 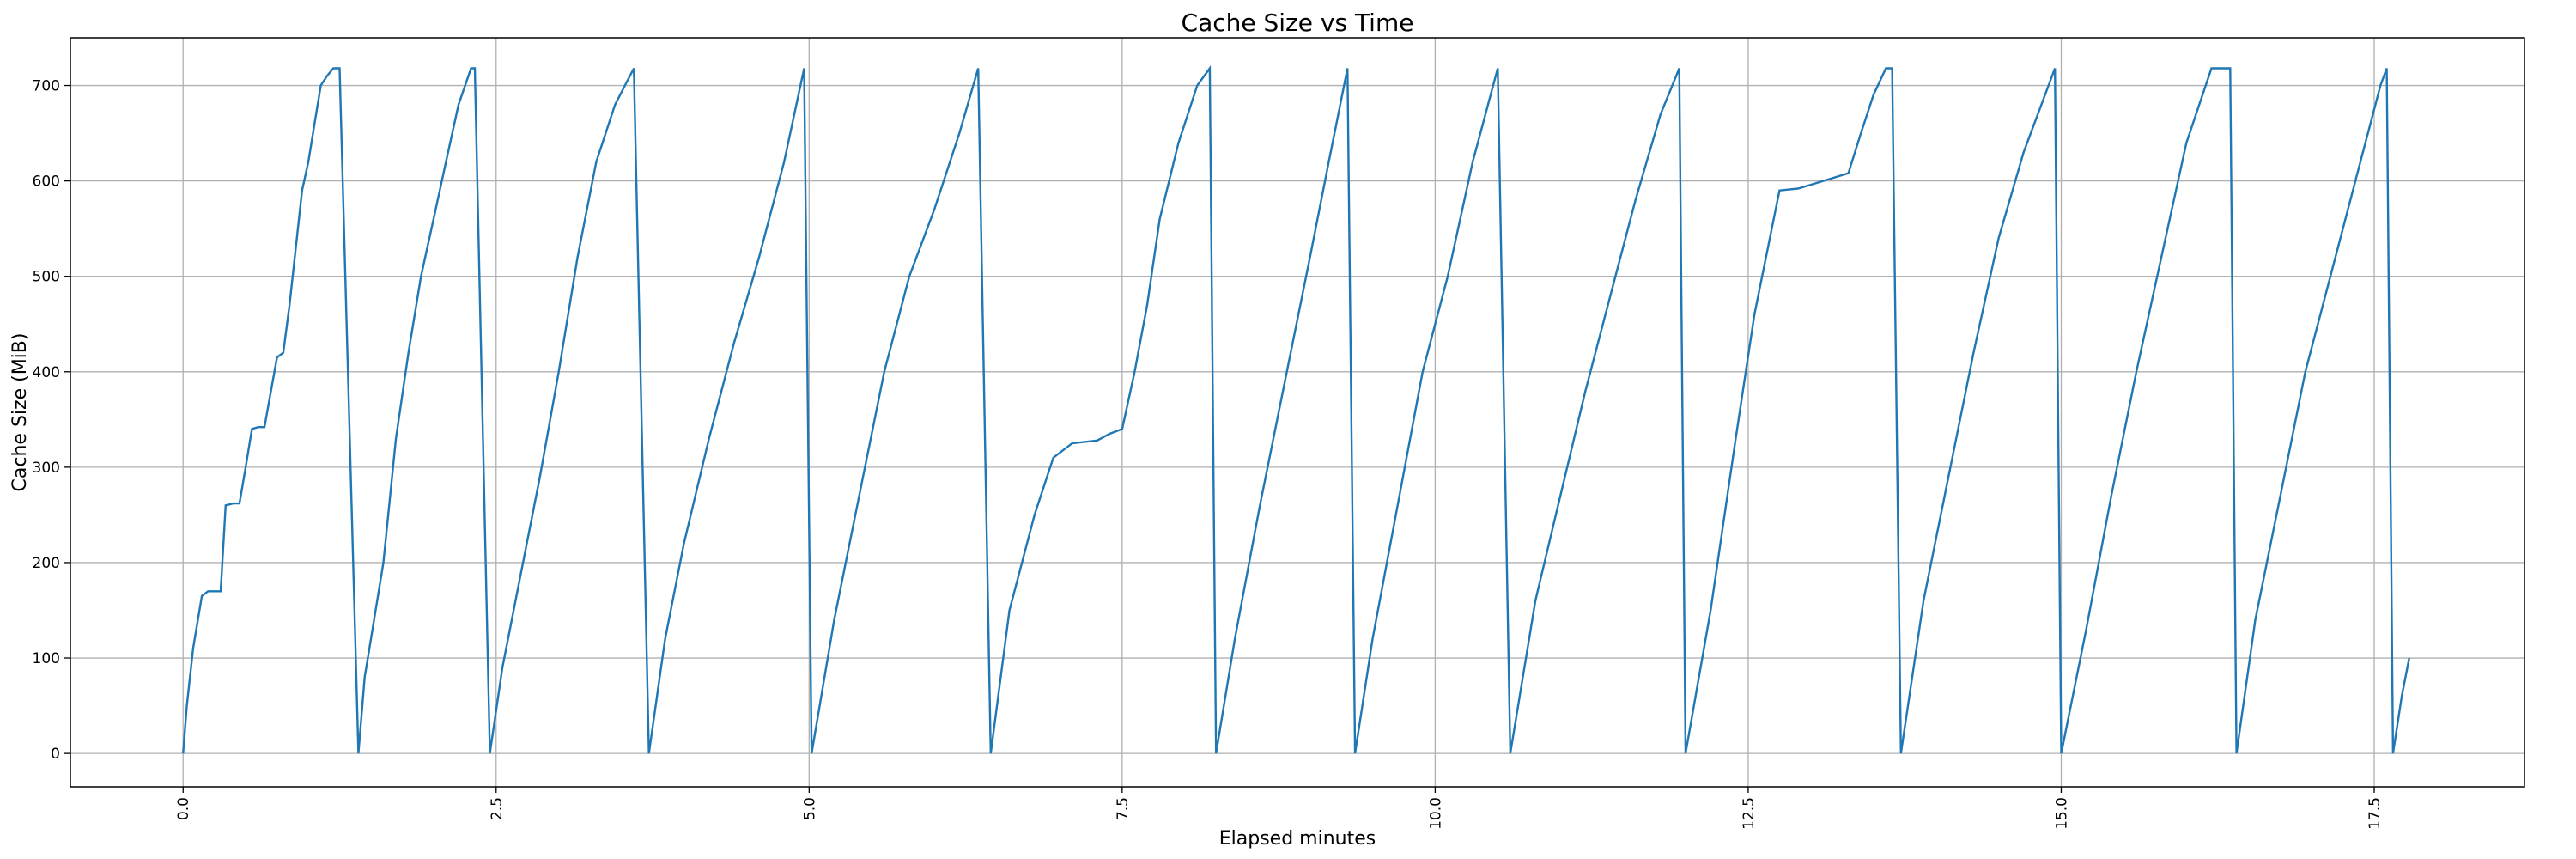 What do you see at coordinates (46, 564) in the screenshot?
I see `y-tick-label: 200` at bounding box center [46, 564].